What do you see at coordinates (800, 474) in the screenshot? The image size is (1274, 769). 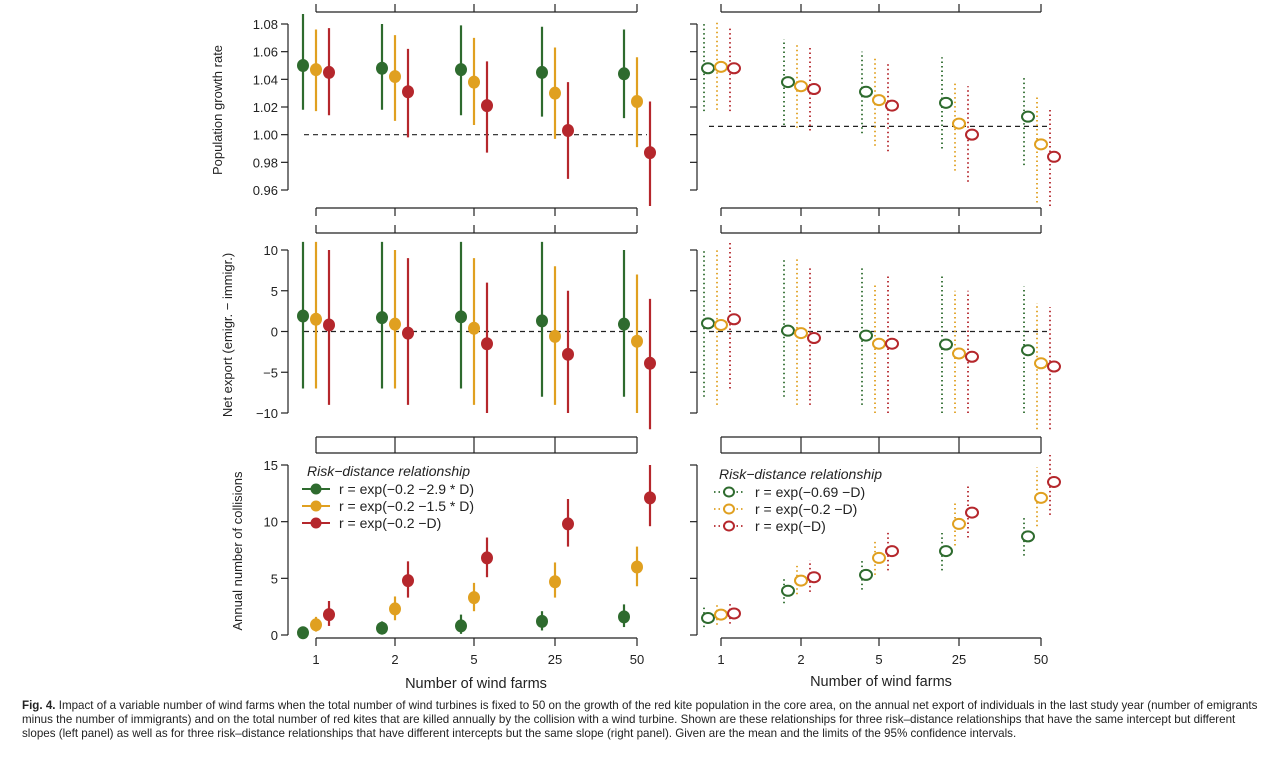 I see `legend-right-title: Risk−distance relationship` at bounding box center [800, 474].